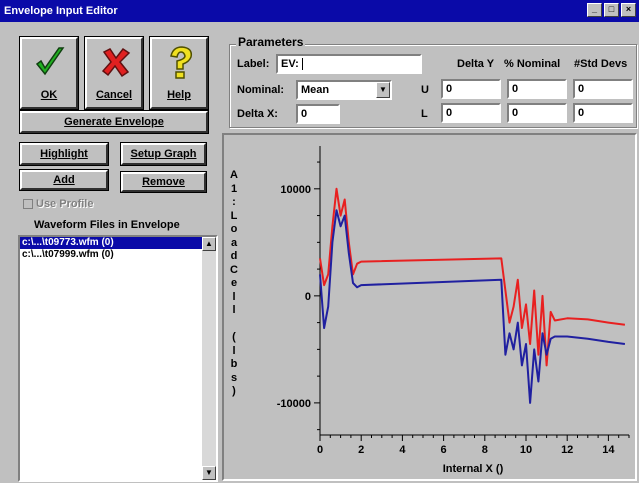  Describe the element at coordinates (290, 64) in the screenshot. I see `label-prefix: EV:` at that location.